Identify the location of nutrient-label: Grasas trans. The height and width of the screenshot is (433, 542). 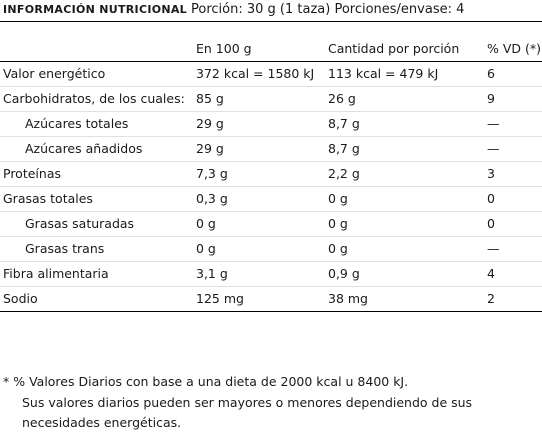
(65, 248).